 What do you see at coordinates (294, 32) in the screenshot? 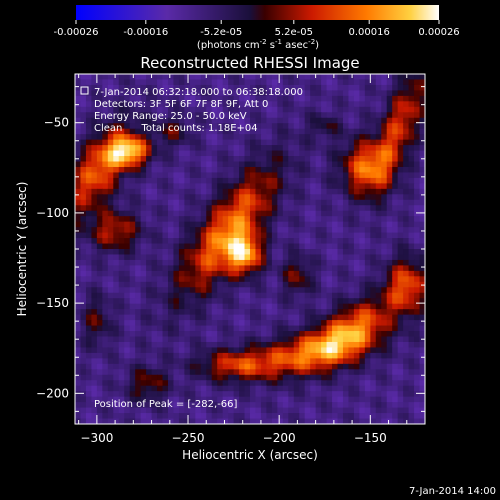
I see `colorbar-tick-label: 5.2e-05` at bounding box center [294, 32].